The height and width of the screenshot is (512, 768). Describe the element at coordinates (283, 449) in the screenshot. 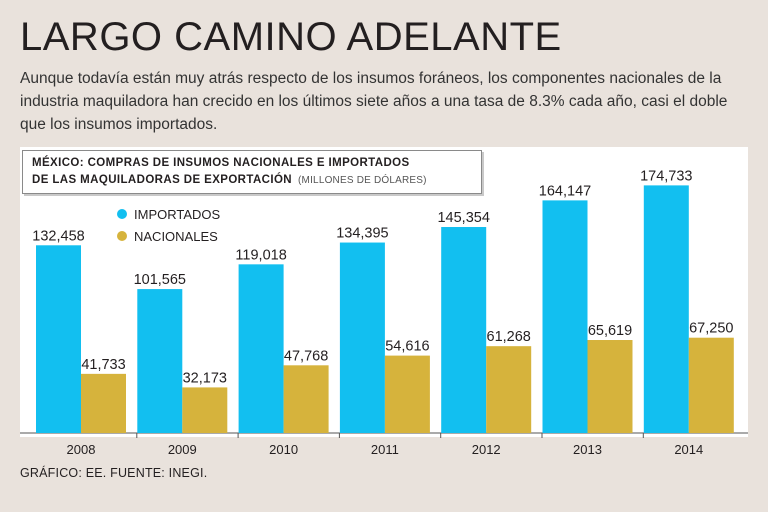

I see `x-tick-label-2010: 2010` at that location.